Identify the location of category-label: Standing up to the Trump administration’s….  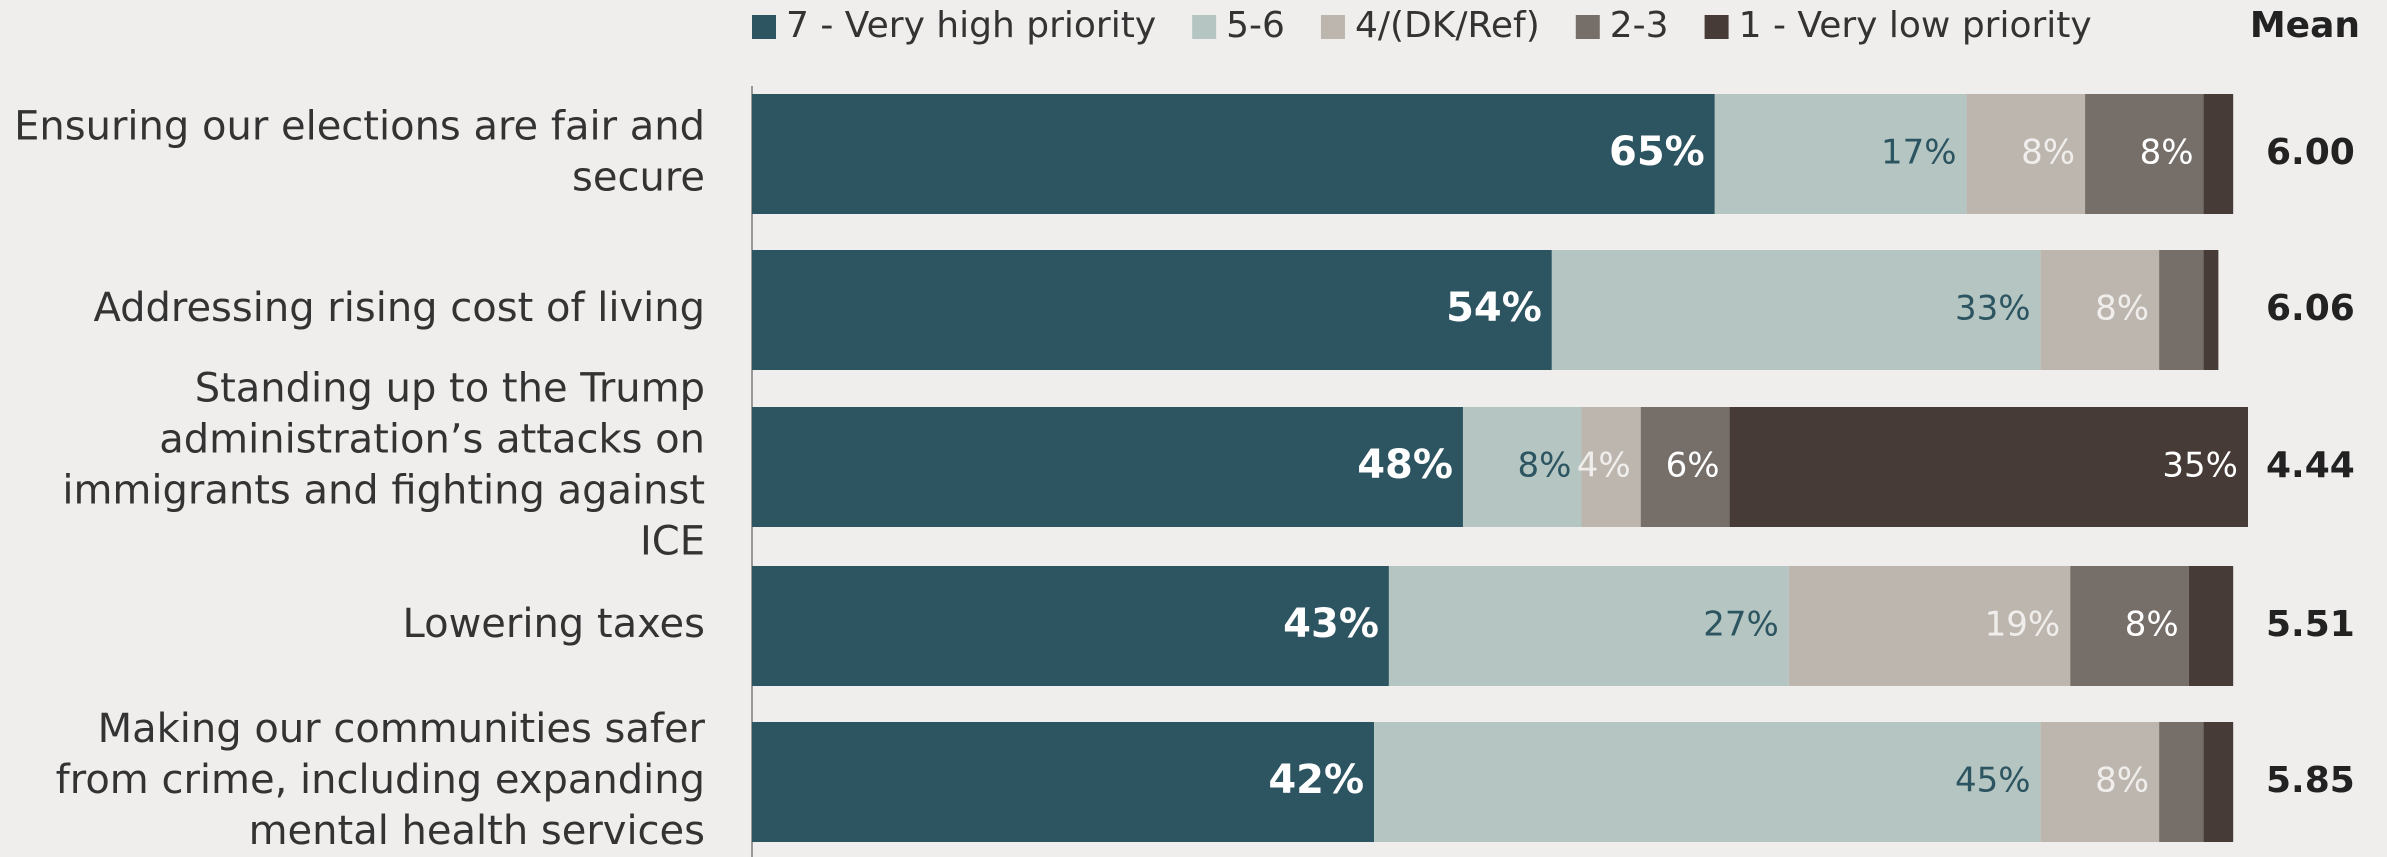
(383, 465).